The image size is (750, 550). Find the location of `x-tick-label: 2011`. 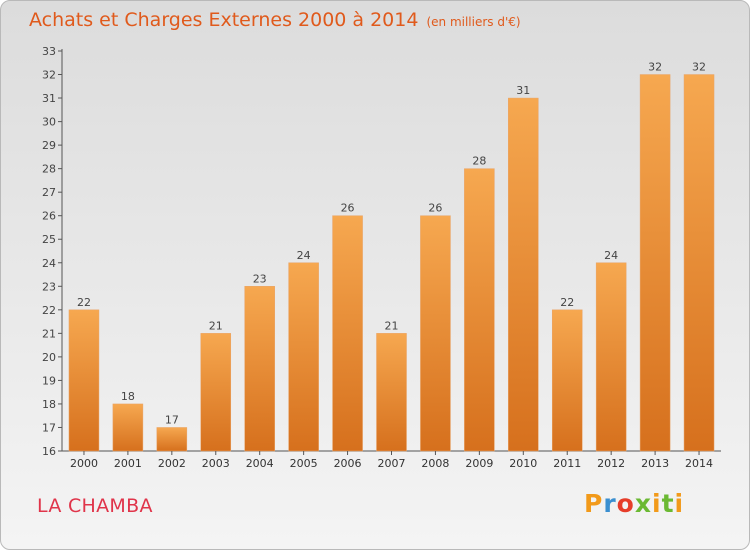

x-tick-label: 2011 is located at coordinates (567, 463).